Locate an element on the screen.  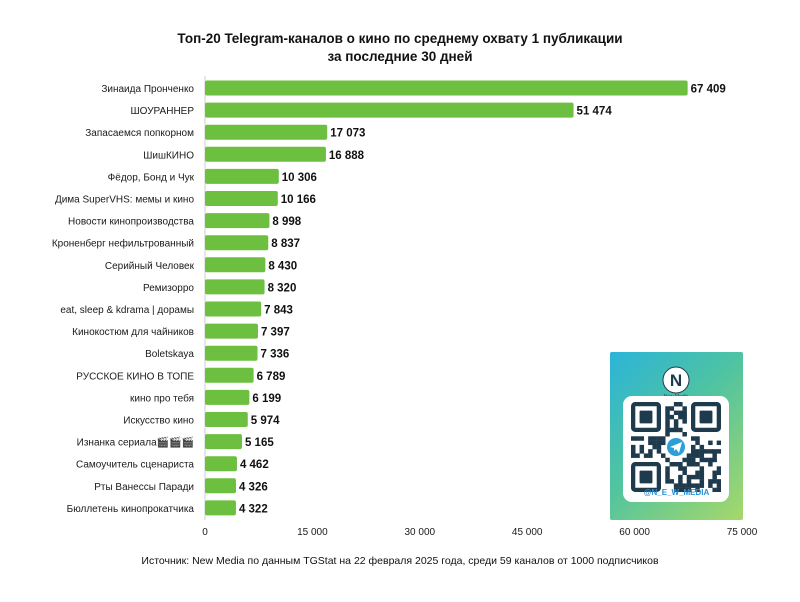
category-label: кино про тебя is located at coordinates (162, 398).